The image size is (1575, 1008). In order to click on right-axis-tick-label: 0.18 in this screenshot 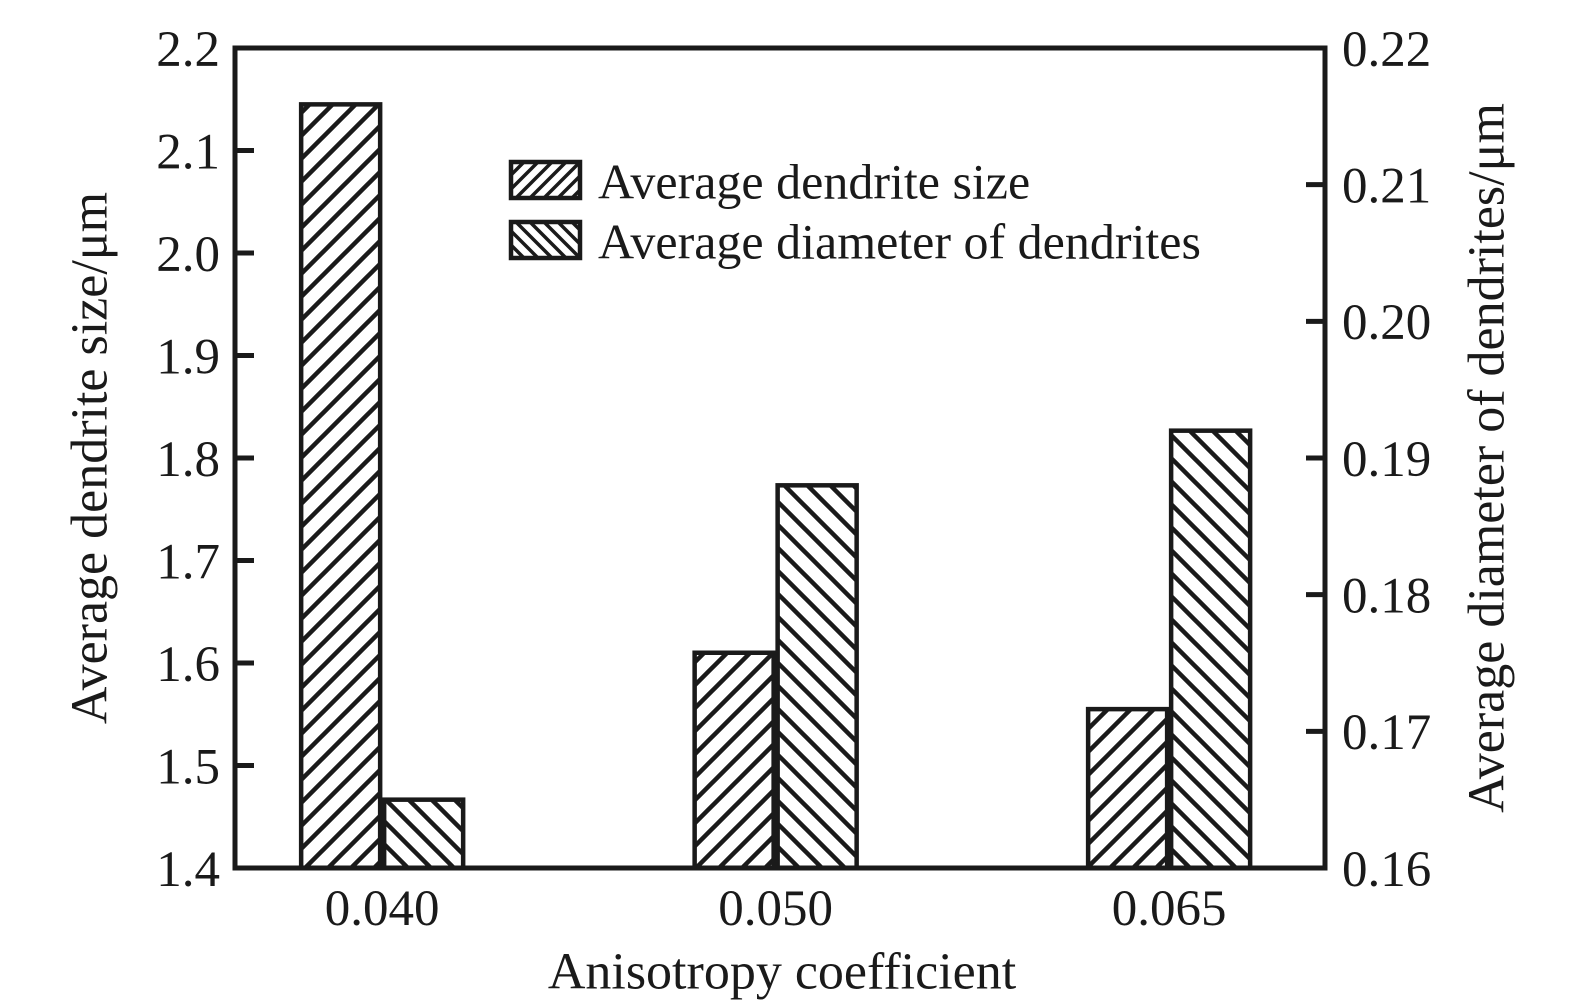, I will do `click(1386, 597)`.